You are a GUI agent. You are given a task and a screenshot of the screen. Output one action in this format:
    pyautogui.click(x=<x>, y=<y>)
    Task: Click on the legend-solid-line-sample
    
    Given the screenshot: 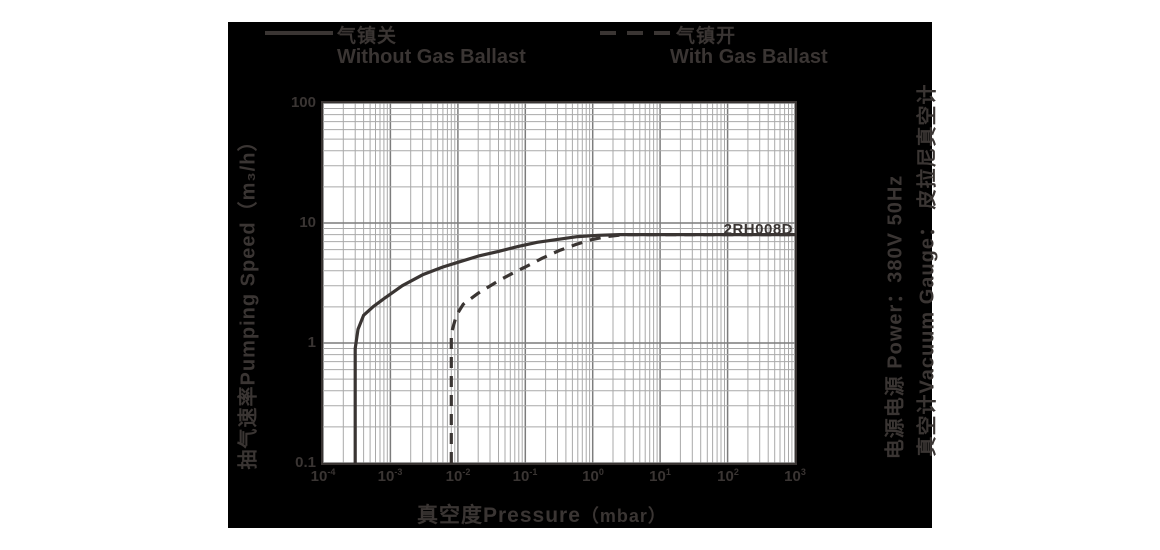 What is the action you would take?
    pyautogui.click(x=299, y=33)
    